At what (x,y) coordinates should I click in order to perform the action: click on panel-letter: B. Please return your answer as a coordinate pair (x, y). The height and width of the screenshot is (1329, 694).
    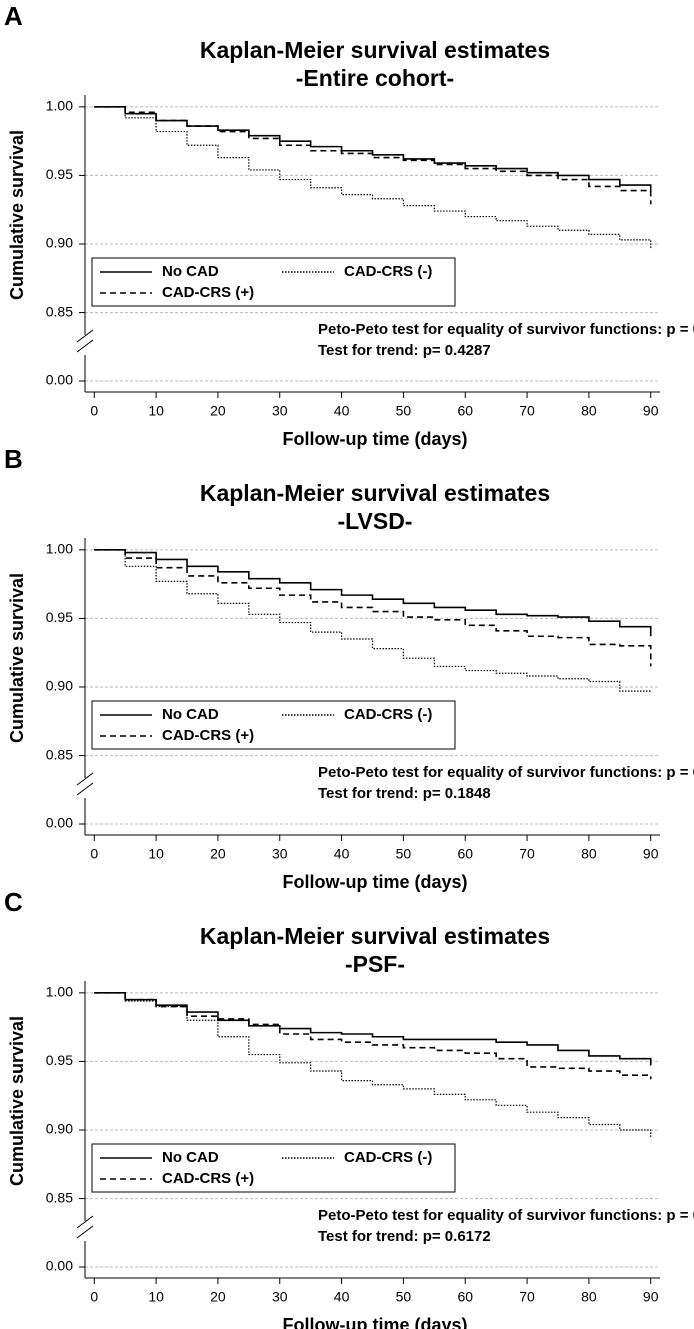
    Looking at the image, I should click on (13, 459).